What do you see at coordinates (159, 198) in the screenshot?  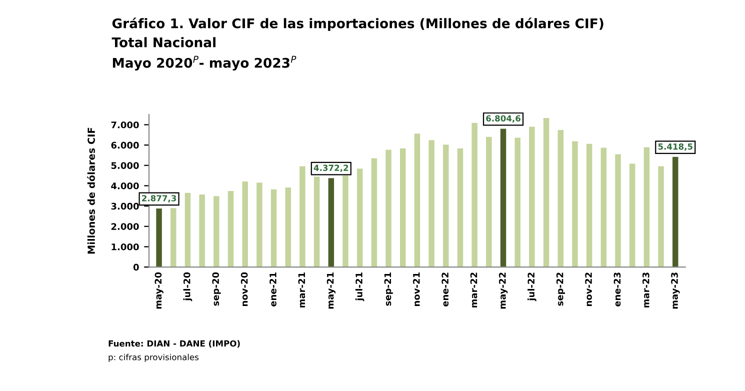 I see `data-label: 2.877,3` at bounding box center [159, 198].